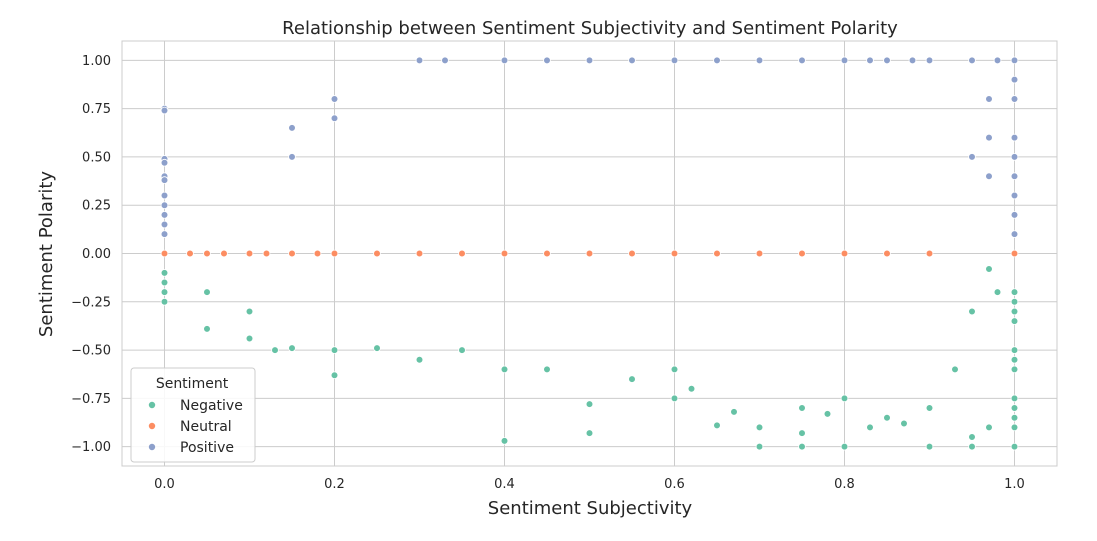 This screenshot has height=541, width=1097. What do you see at coordinates (844, 484) in the screenshot?
I see `x-tick-label: 0.8` at bounding box center [844, 484].